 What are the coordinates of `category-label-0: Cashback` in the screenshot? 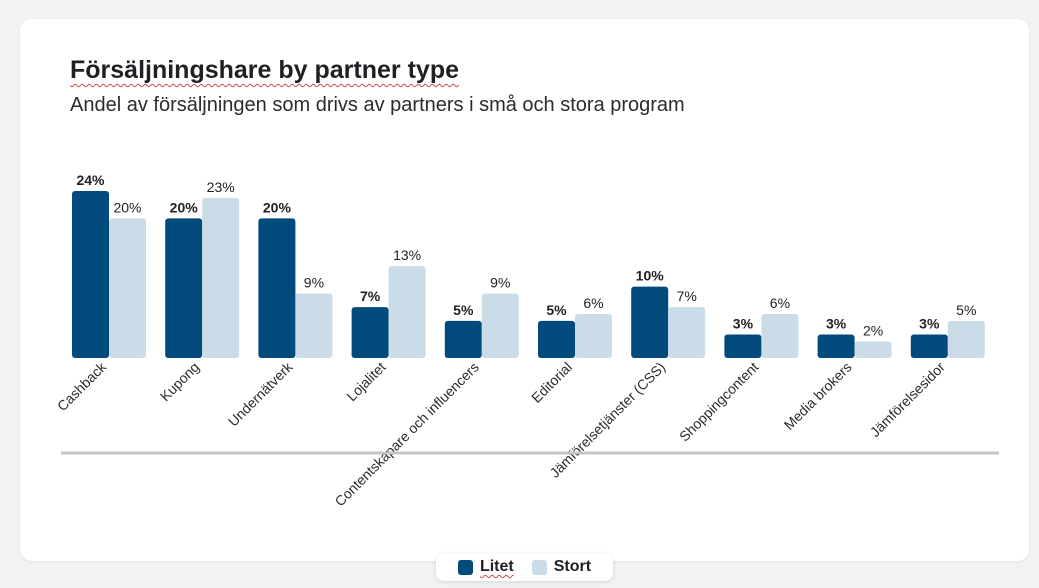 It's located at (82, 386).